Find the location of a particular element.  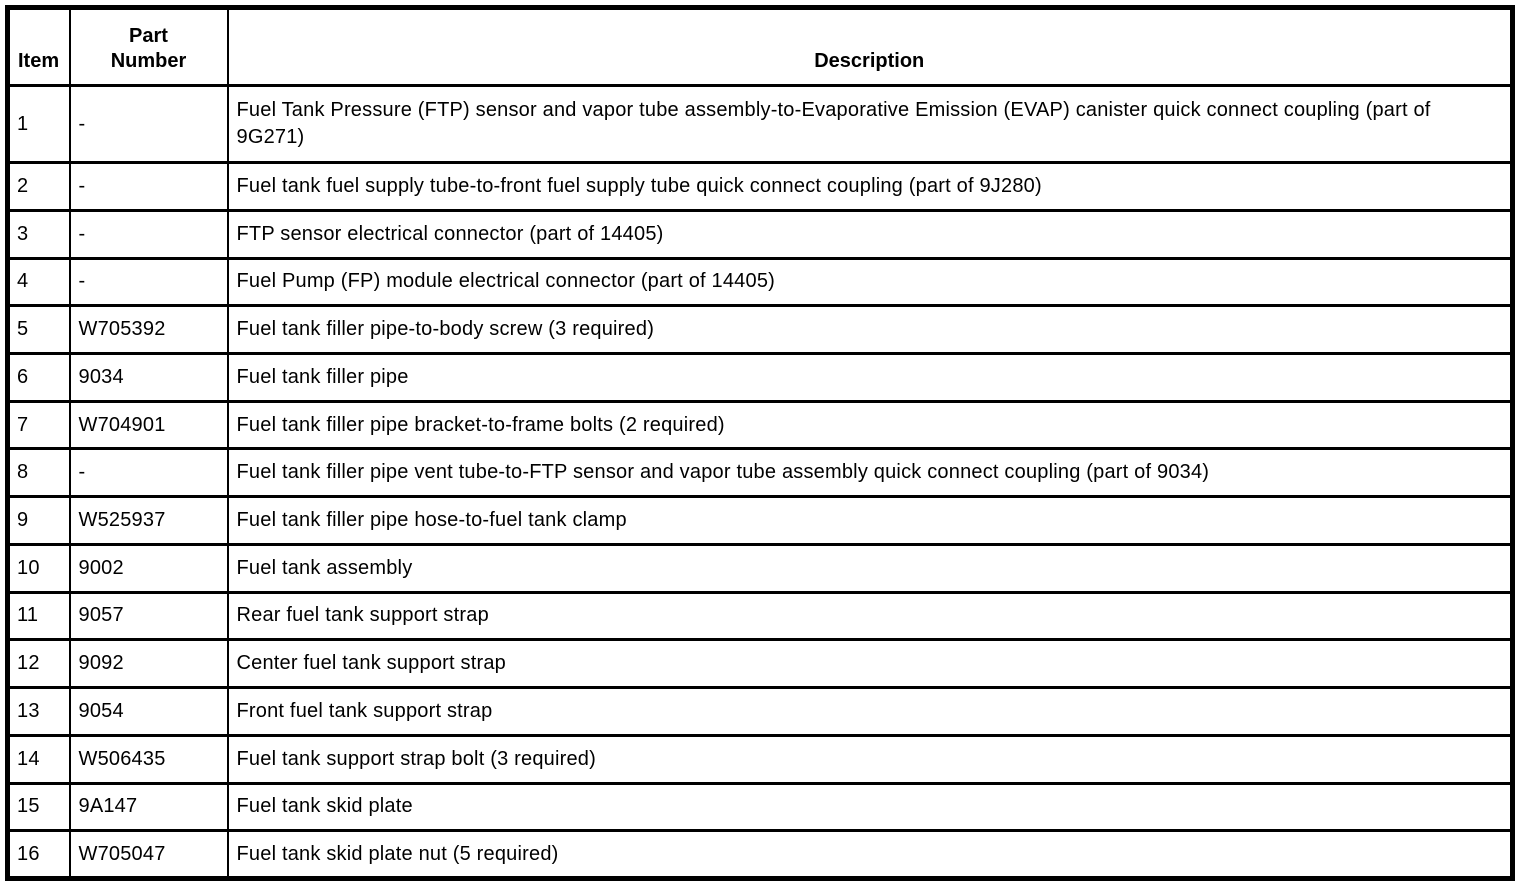

header-part-number-label: Part Number is located at coordinates (148, 48).